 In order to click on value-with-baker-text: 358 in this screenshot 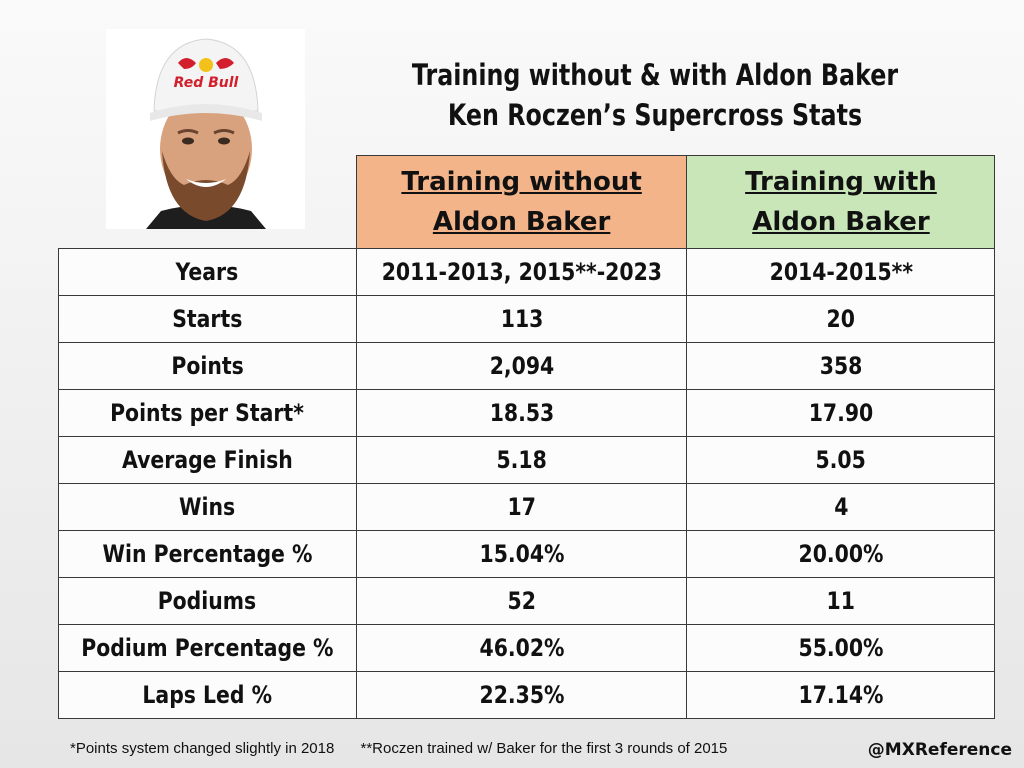, I will do `click(841, 366)`.